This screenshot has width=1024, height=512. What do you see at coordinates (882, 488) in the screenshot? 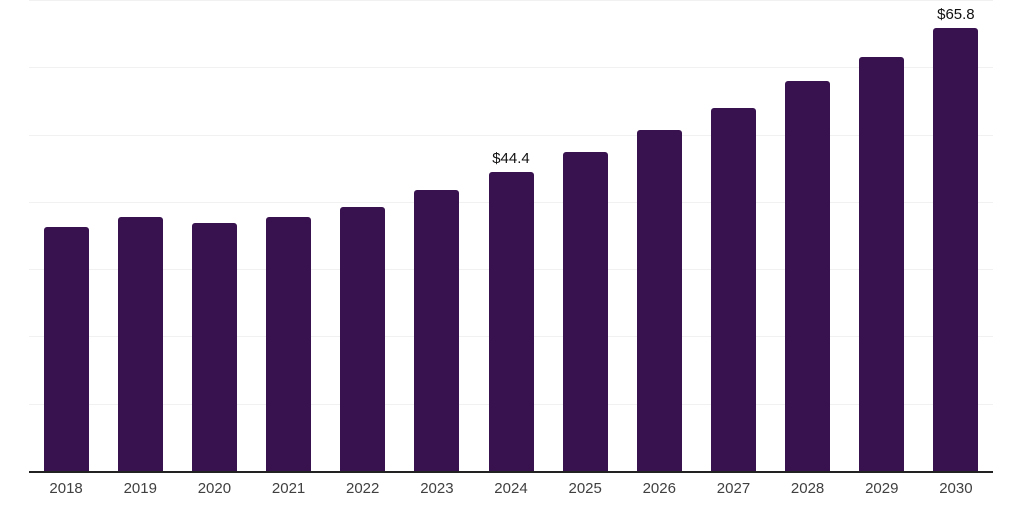
I see `x-tick-label-2029: 2029` at bounding box center [882, 488].